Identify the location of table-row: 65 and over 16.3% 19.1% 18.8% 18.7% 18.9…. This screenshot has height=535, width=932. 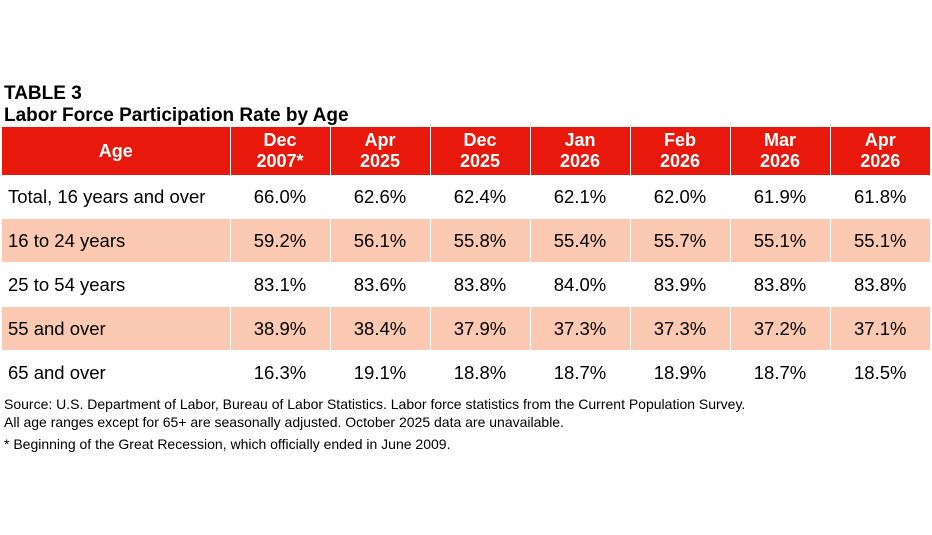
(466, 372).